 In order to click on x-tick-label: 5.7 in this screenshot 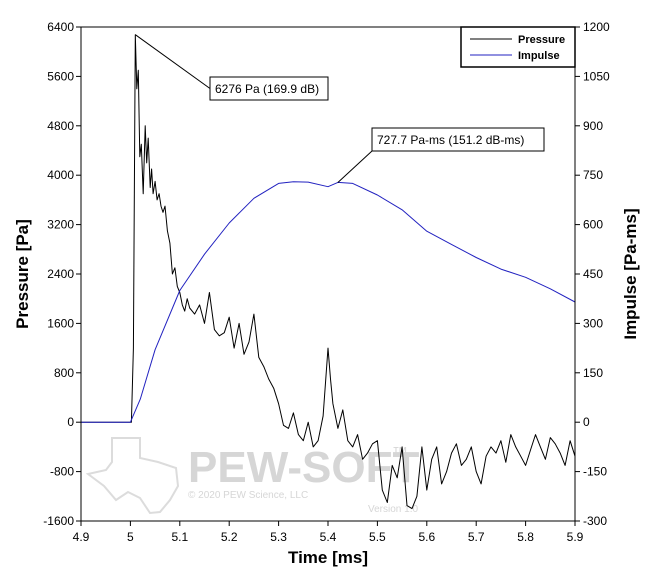, I will do `click(476, 537)`.